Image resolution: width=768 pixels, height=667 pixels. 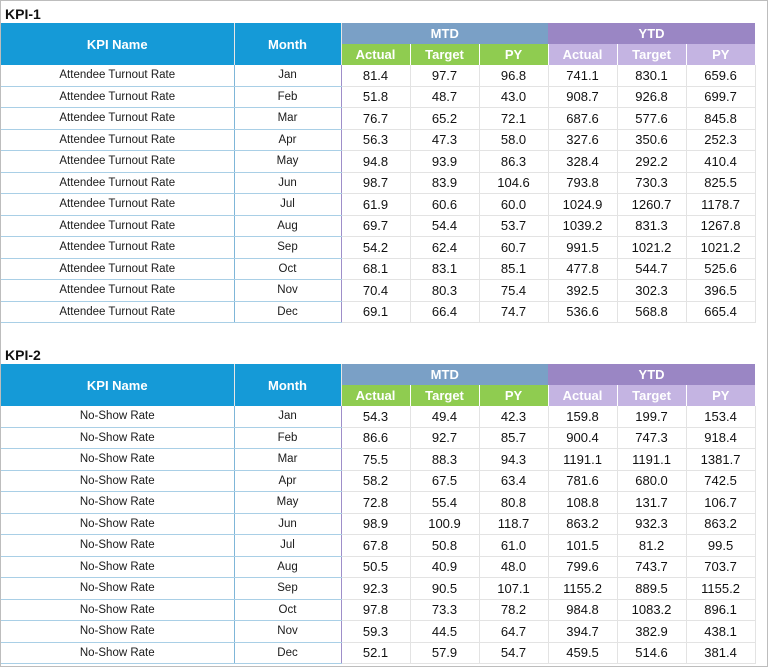 What do you see at coordinates (583, 97) in the screenshot?
I see `ytd-actual-cell: 908.7` at bounding box center [583, 97].